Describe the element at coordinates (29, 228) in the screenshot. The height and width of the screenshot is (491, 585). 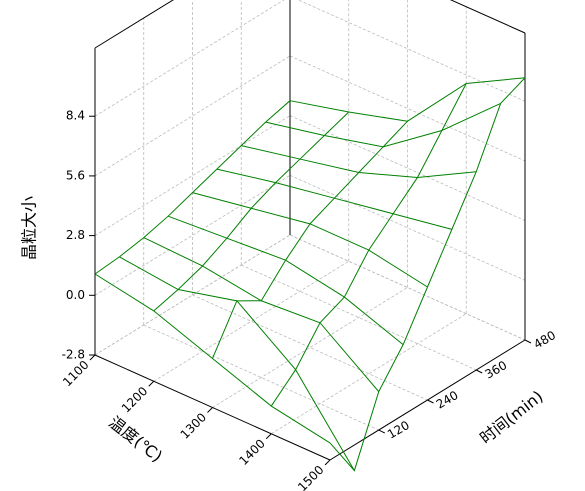
I see `z-axis-title: 晶粒大小` at that location.